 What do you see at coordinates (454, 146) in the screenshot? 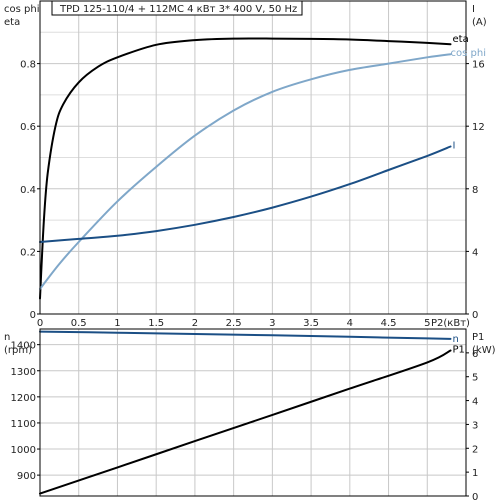
I see `series-i-label: I` at bounding box center [454, 146].